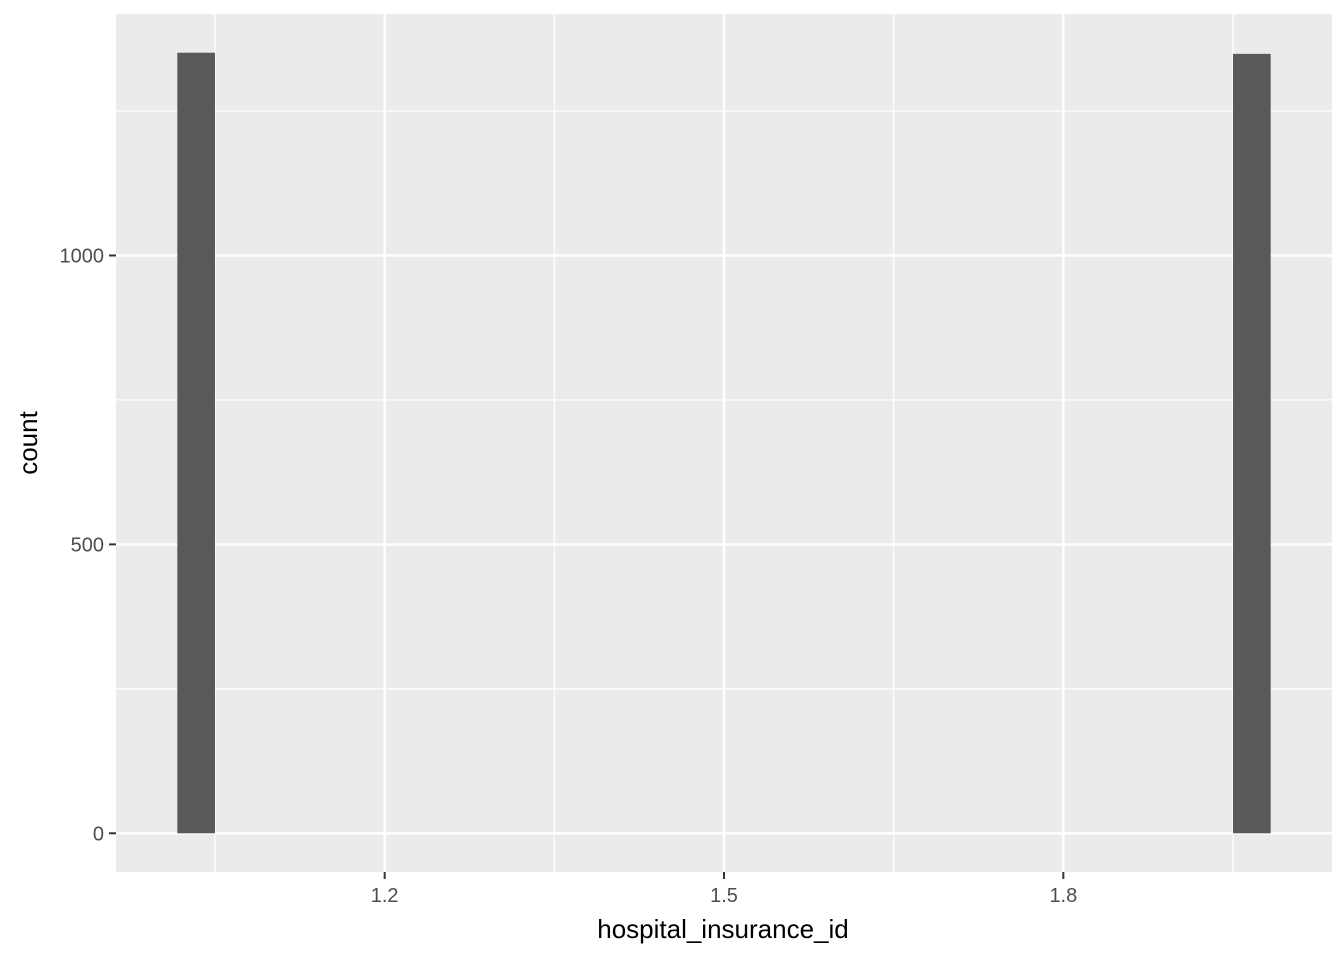 The image size is (1344, 960). I want to click on x-tick-label: 1.2, so click(385, 896).